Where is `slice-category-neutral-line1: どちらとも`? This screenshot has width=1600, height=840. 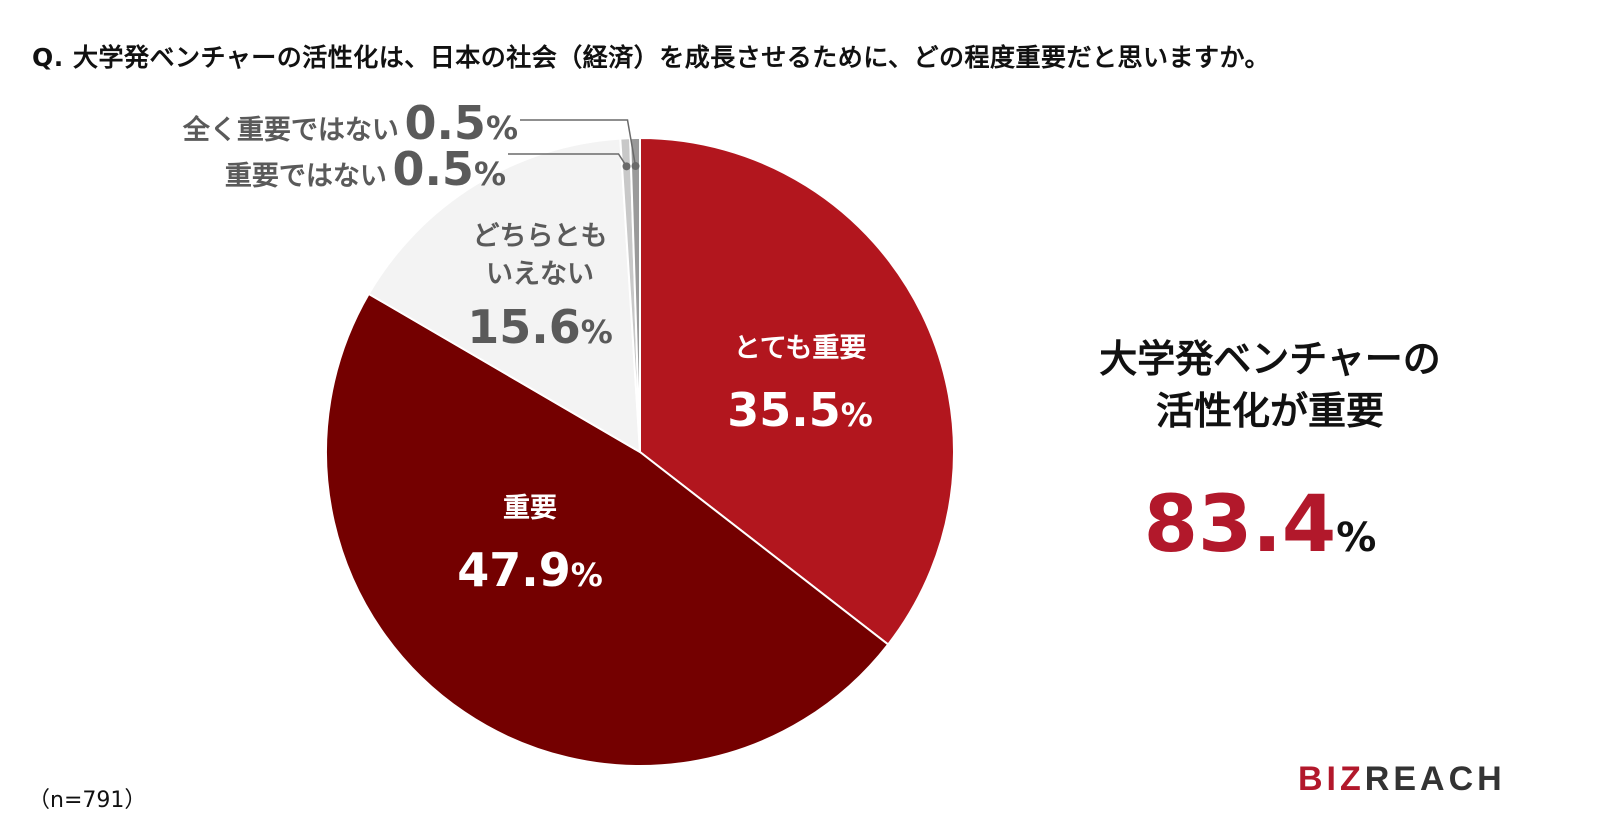
slice-category-neutral-line1: どちらとも is located at coordinates (540, 236).